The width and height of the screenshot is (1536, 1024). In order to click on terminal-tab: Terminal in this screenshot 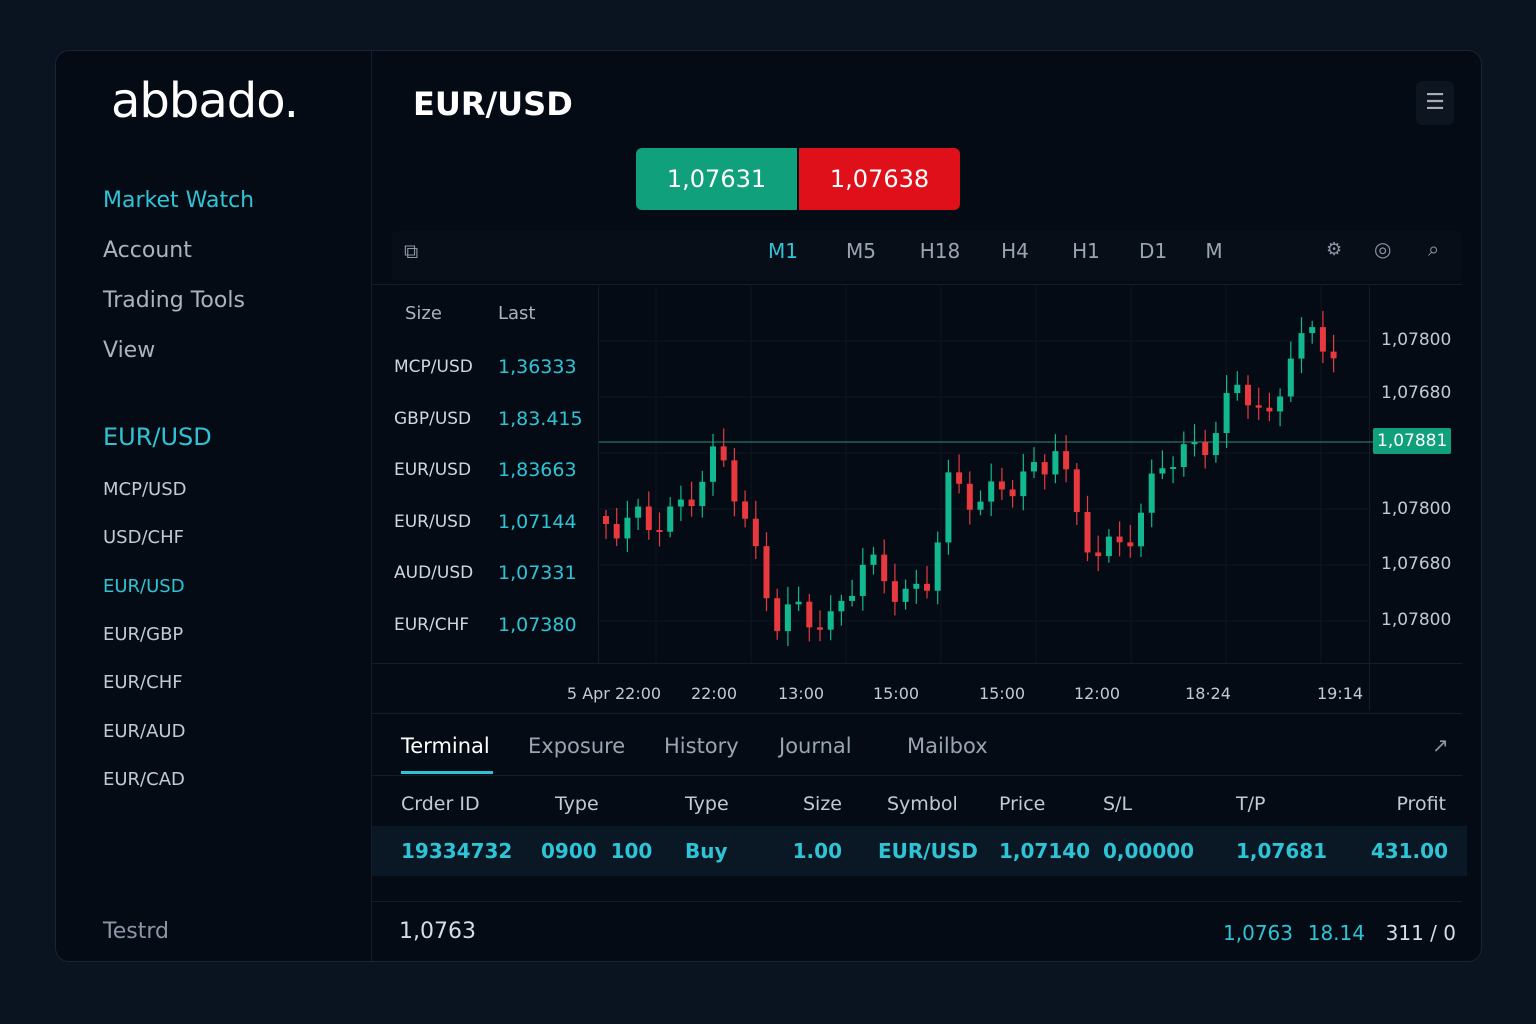, I will do `click(445, 746)`.